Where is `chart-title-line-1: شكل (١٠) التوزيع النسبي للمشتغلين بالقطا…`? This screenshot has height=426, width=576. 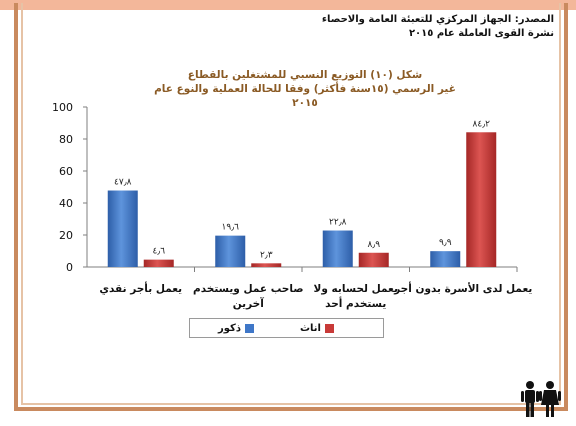 chart-title-line-1: شكل (١٠) التوزيع النسبي للمشتغلين بالقطا… is located at coordinates (305, 75).